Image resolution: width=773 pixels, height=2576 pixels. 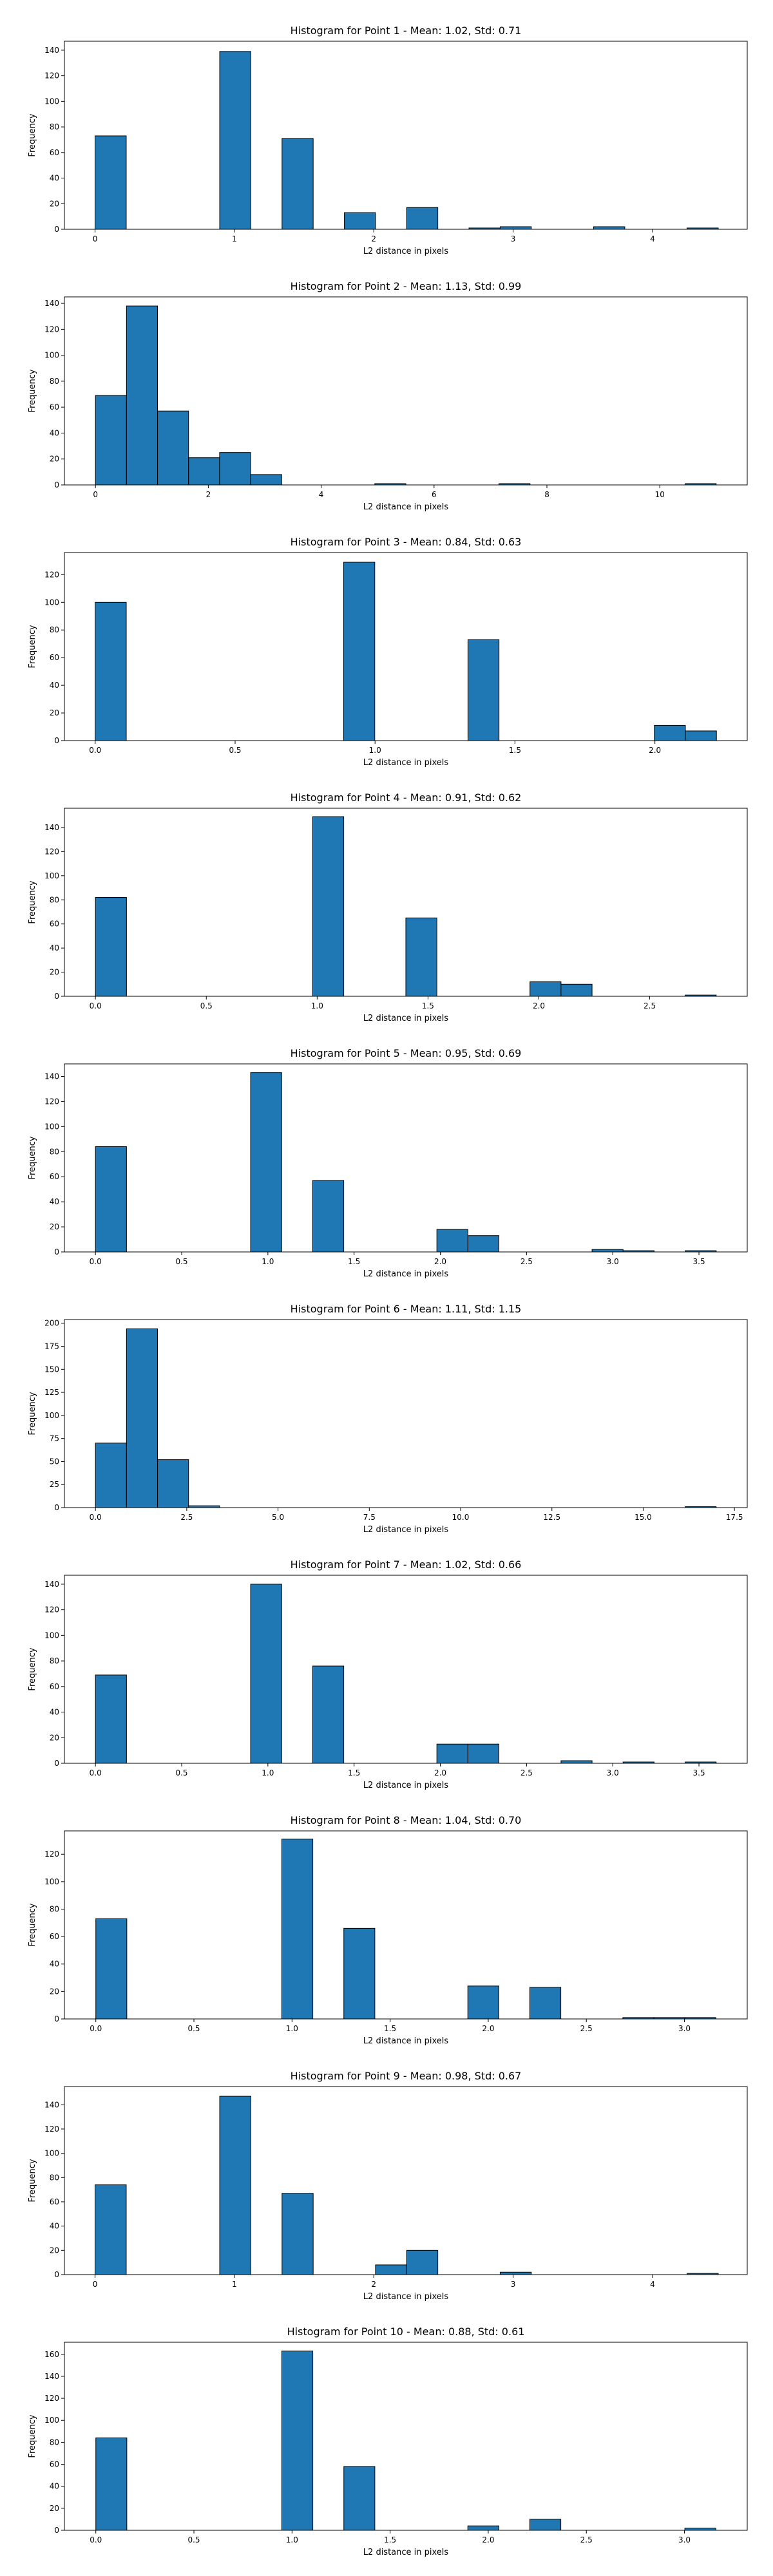 What do you see at coordinates (52, 1393) in the screenshot?
I see `y-tick-label: 125` at bounding box center [52, 1393].